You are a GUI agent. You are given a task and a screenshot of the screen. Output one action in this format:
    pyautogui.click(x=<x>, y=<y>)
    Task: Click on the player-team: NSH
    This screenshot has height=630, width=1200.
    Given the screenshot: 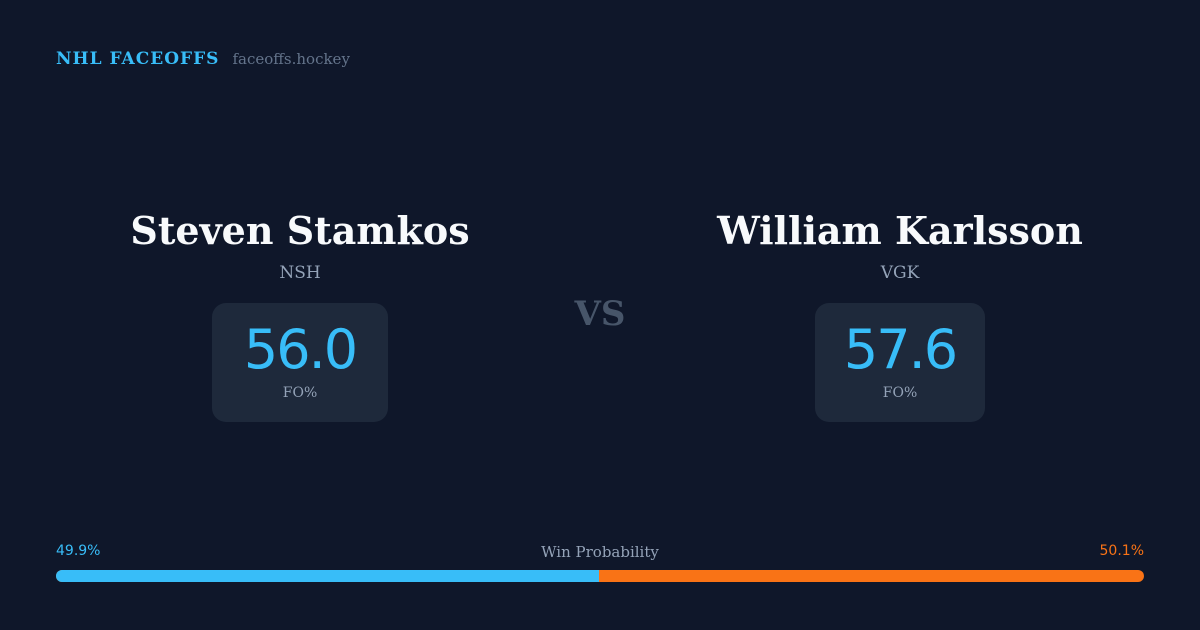 What is the action you would take?
    pyautogui.click(x=300, y=273)
    